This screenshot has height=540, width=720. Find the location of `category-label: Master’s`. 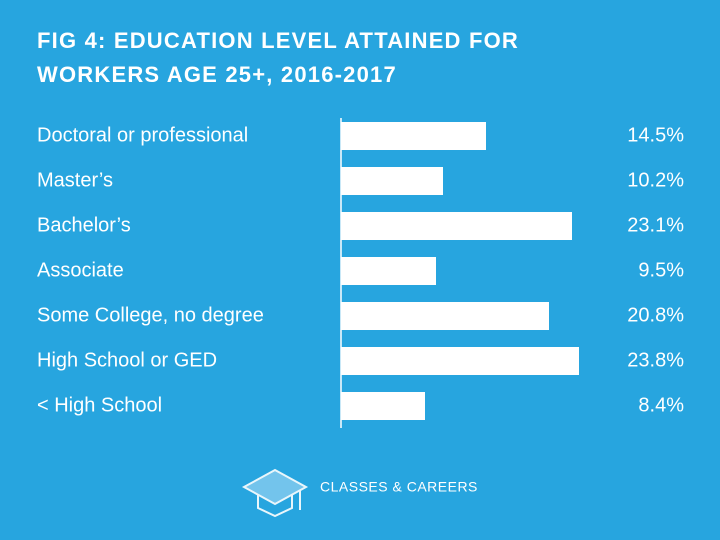

category-label: Master’s is located at coordinates (75, 180).